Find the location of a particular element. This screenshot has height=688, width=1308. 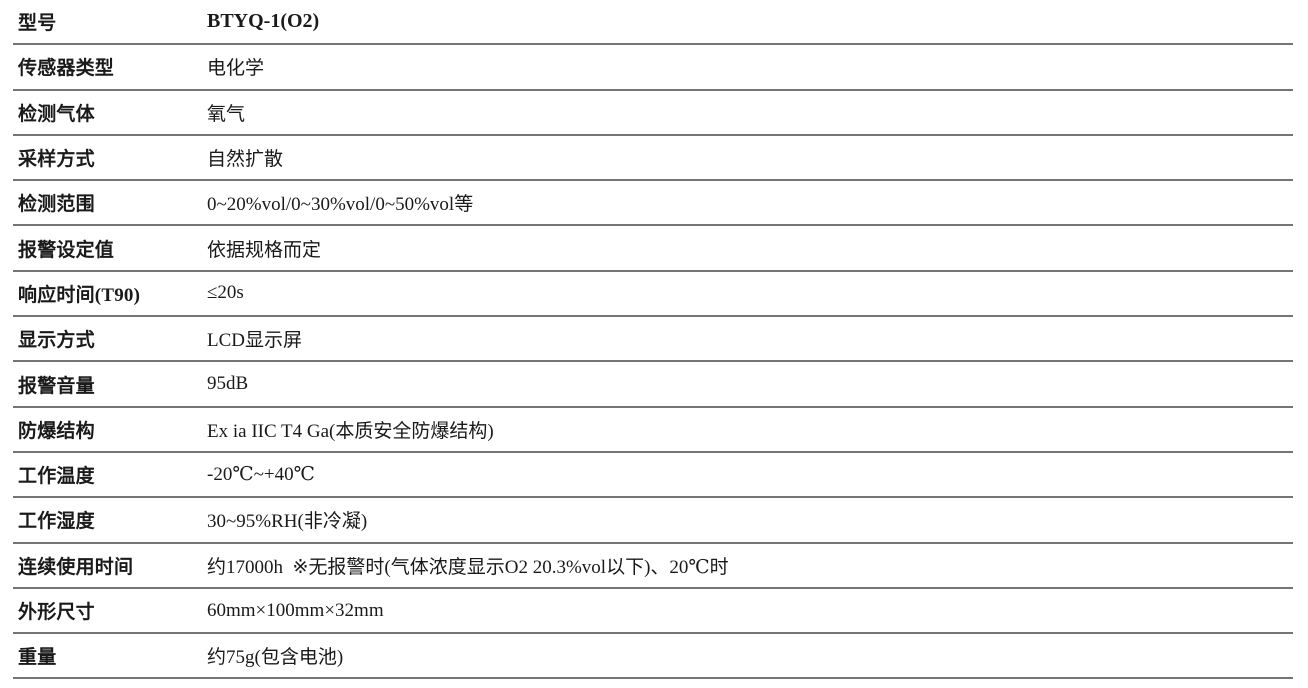

spec-value: 30~95%RH(非冷凝) is located at coordinates (287, 522).